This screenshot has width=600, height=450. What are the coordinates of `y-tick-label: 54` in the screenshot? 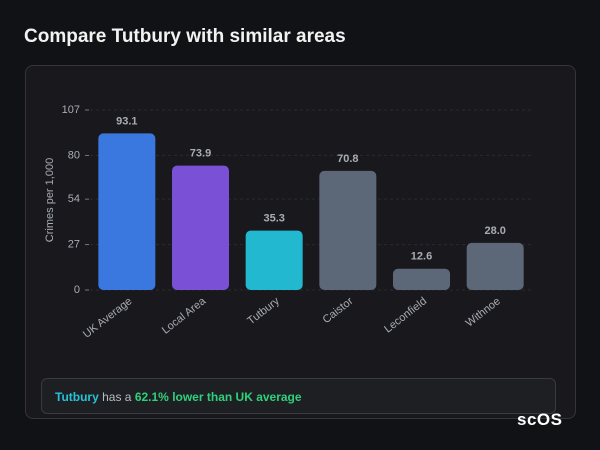 It's located at (74, 199).